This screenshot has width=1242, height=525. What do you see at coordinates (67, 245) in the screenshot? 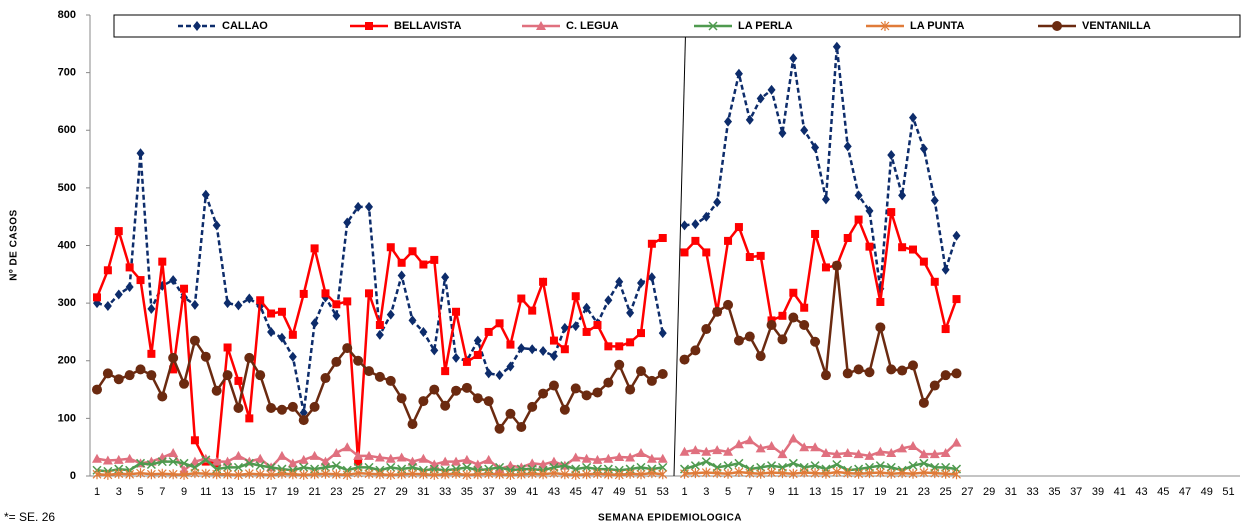
I see `y-tick-label: 400` at bounding box center [67, 245].